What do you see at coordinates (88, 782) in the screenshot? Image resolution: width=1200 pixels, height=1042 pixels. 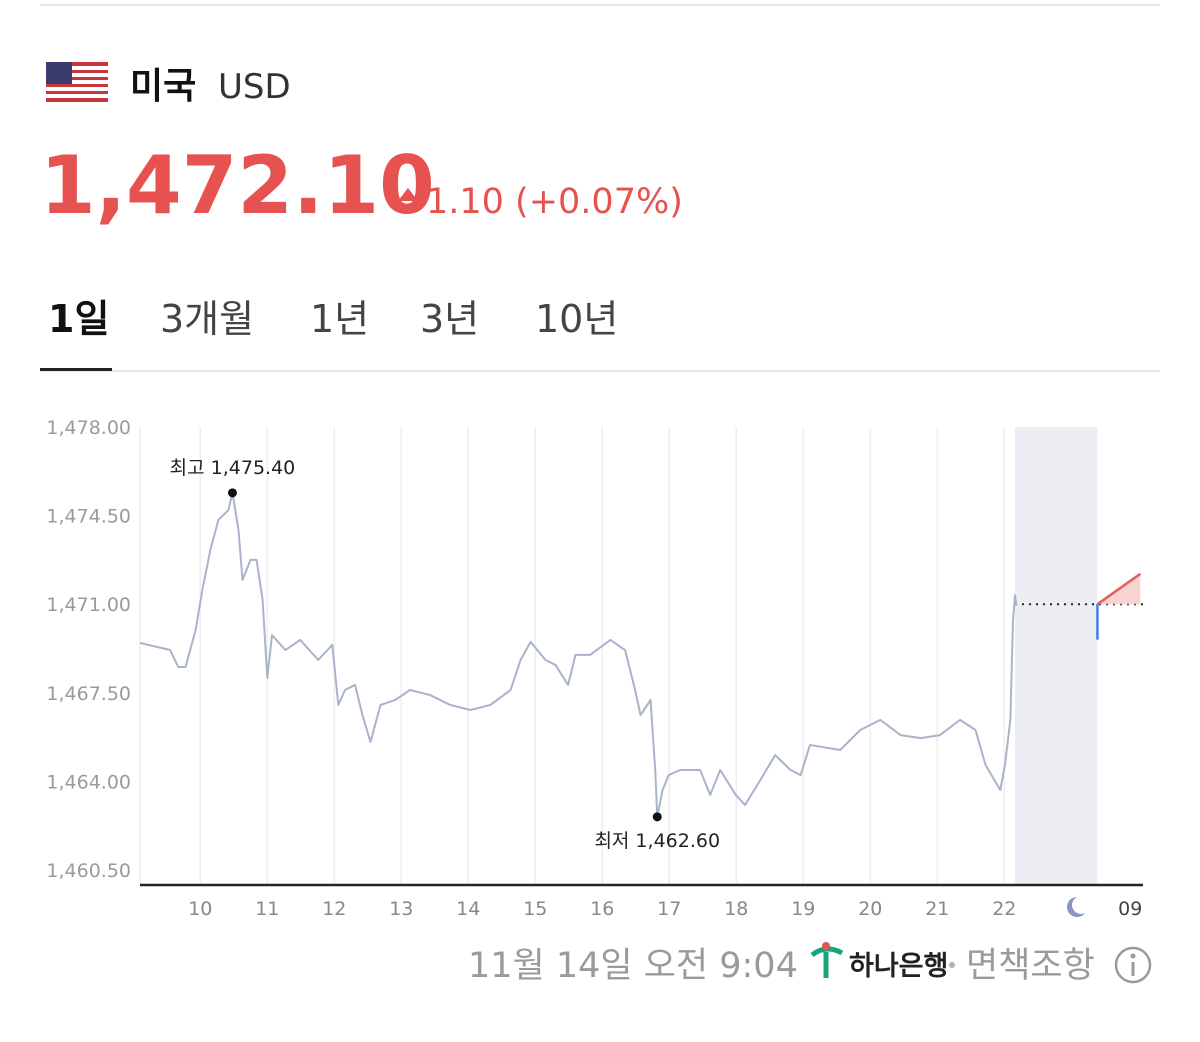 I see `y-tick-label: 1,464.00` at bounding box center [88, 782].